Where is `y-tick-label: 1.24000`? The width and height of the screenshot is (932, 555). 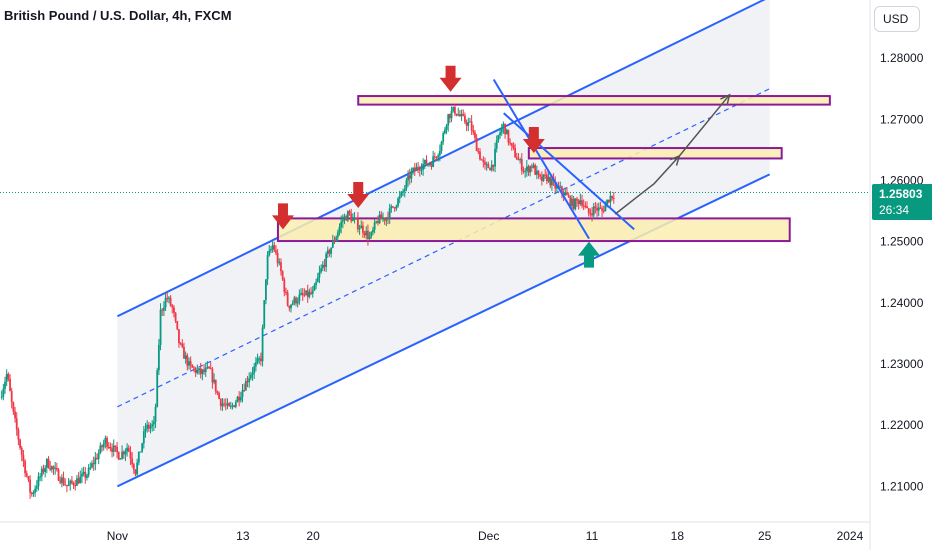
y-tick-label: 1.24000 is located at coordinates (902, 303).